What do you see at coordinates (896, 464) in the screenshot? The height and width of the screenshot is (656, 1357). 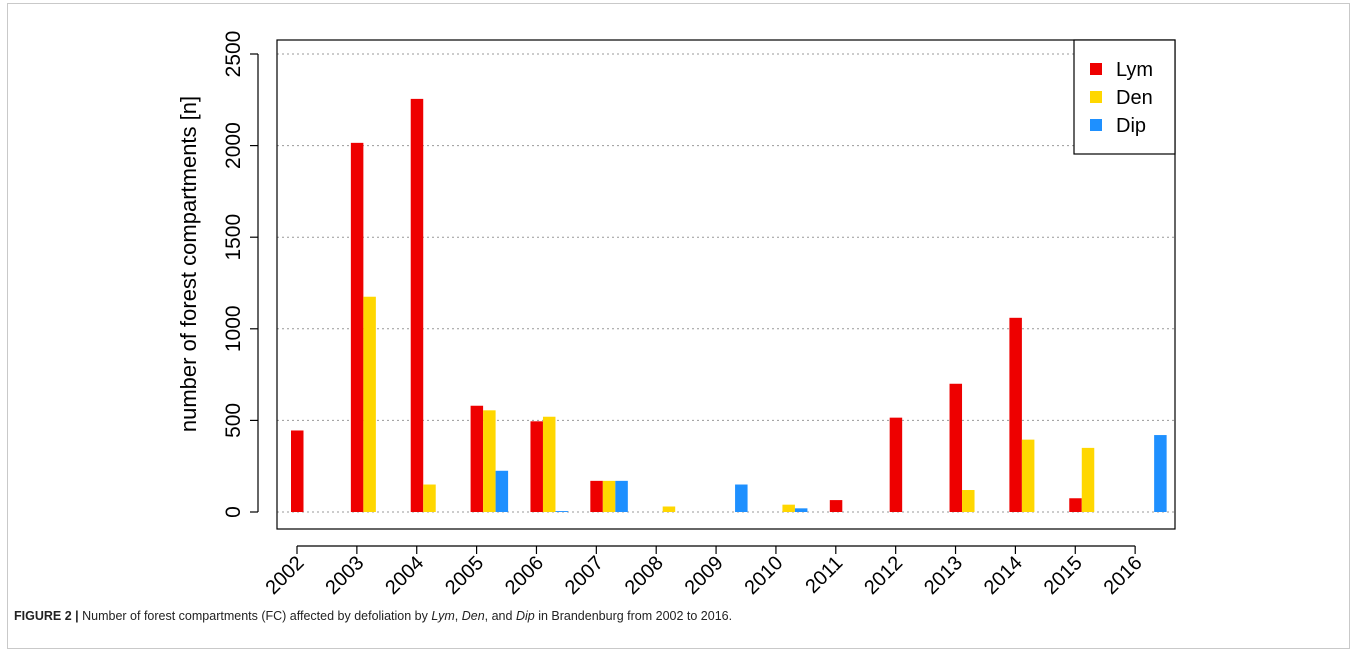 I see `bar-lym-2012` at bounding box center [896, 464].